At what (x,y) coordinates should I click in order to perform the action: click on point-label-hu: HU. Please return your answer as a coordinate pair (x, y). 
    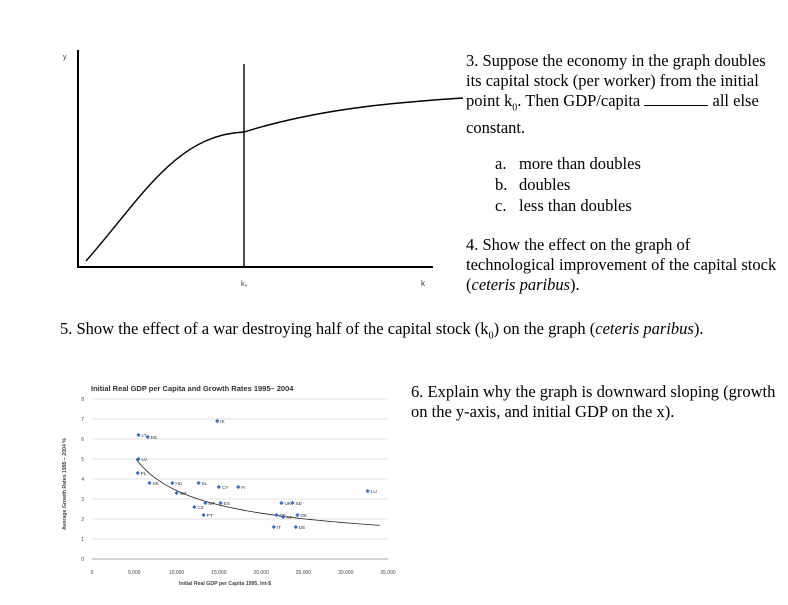
    Looking at the image, I should click on (178, 484).